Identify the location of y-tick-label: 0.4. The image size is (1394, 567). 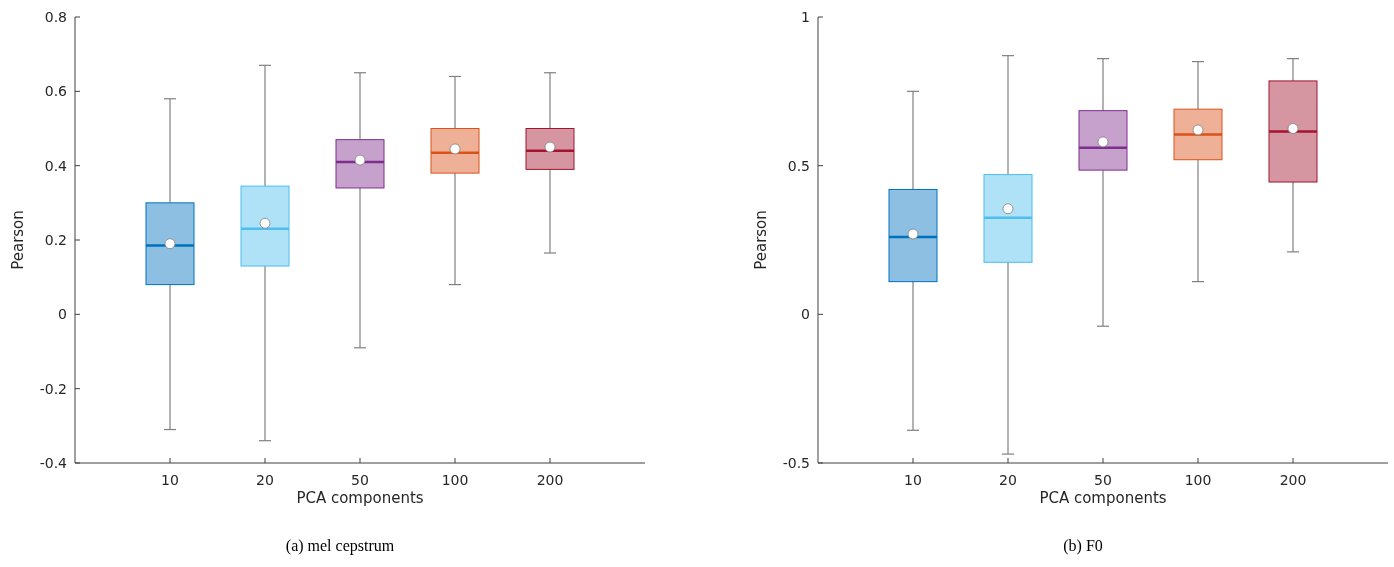
(56, 165).